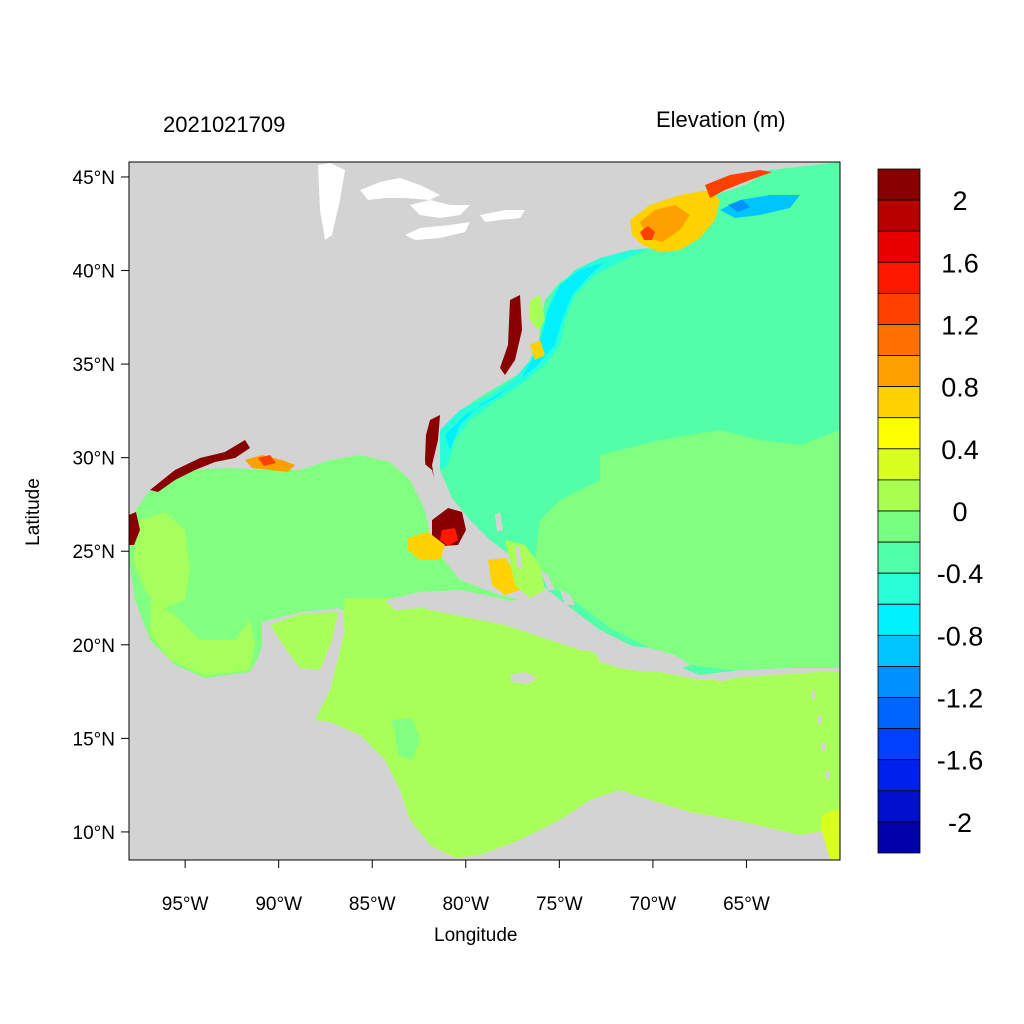 This screenshot has width=1024, height=1024. Describe the element at coordinates (687, 550) in the screenshot. I see `atlantic-greener-patch` at that location.